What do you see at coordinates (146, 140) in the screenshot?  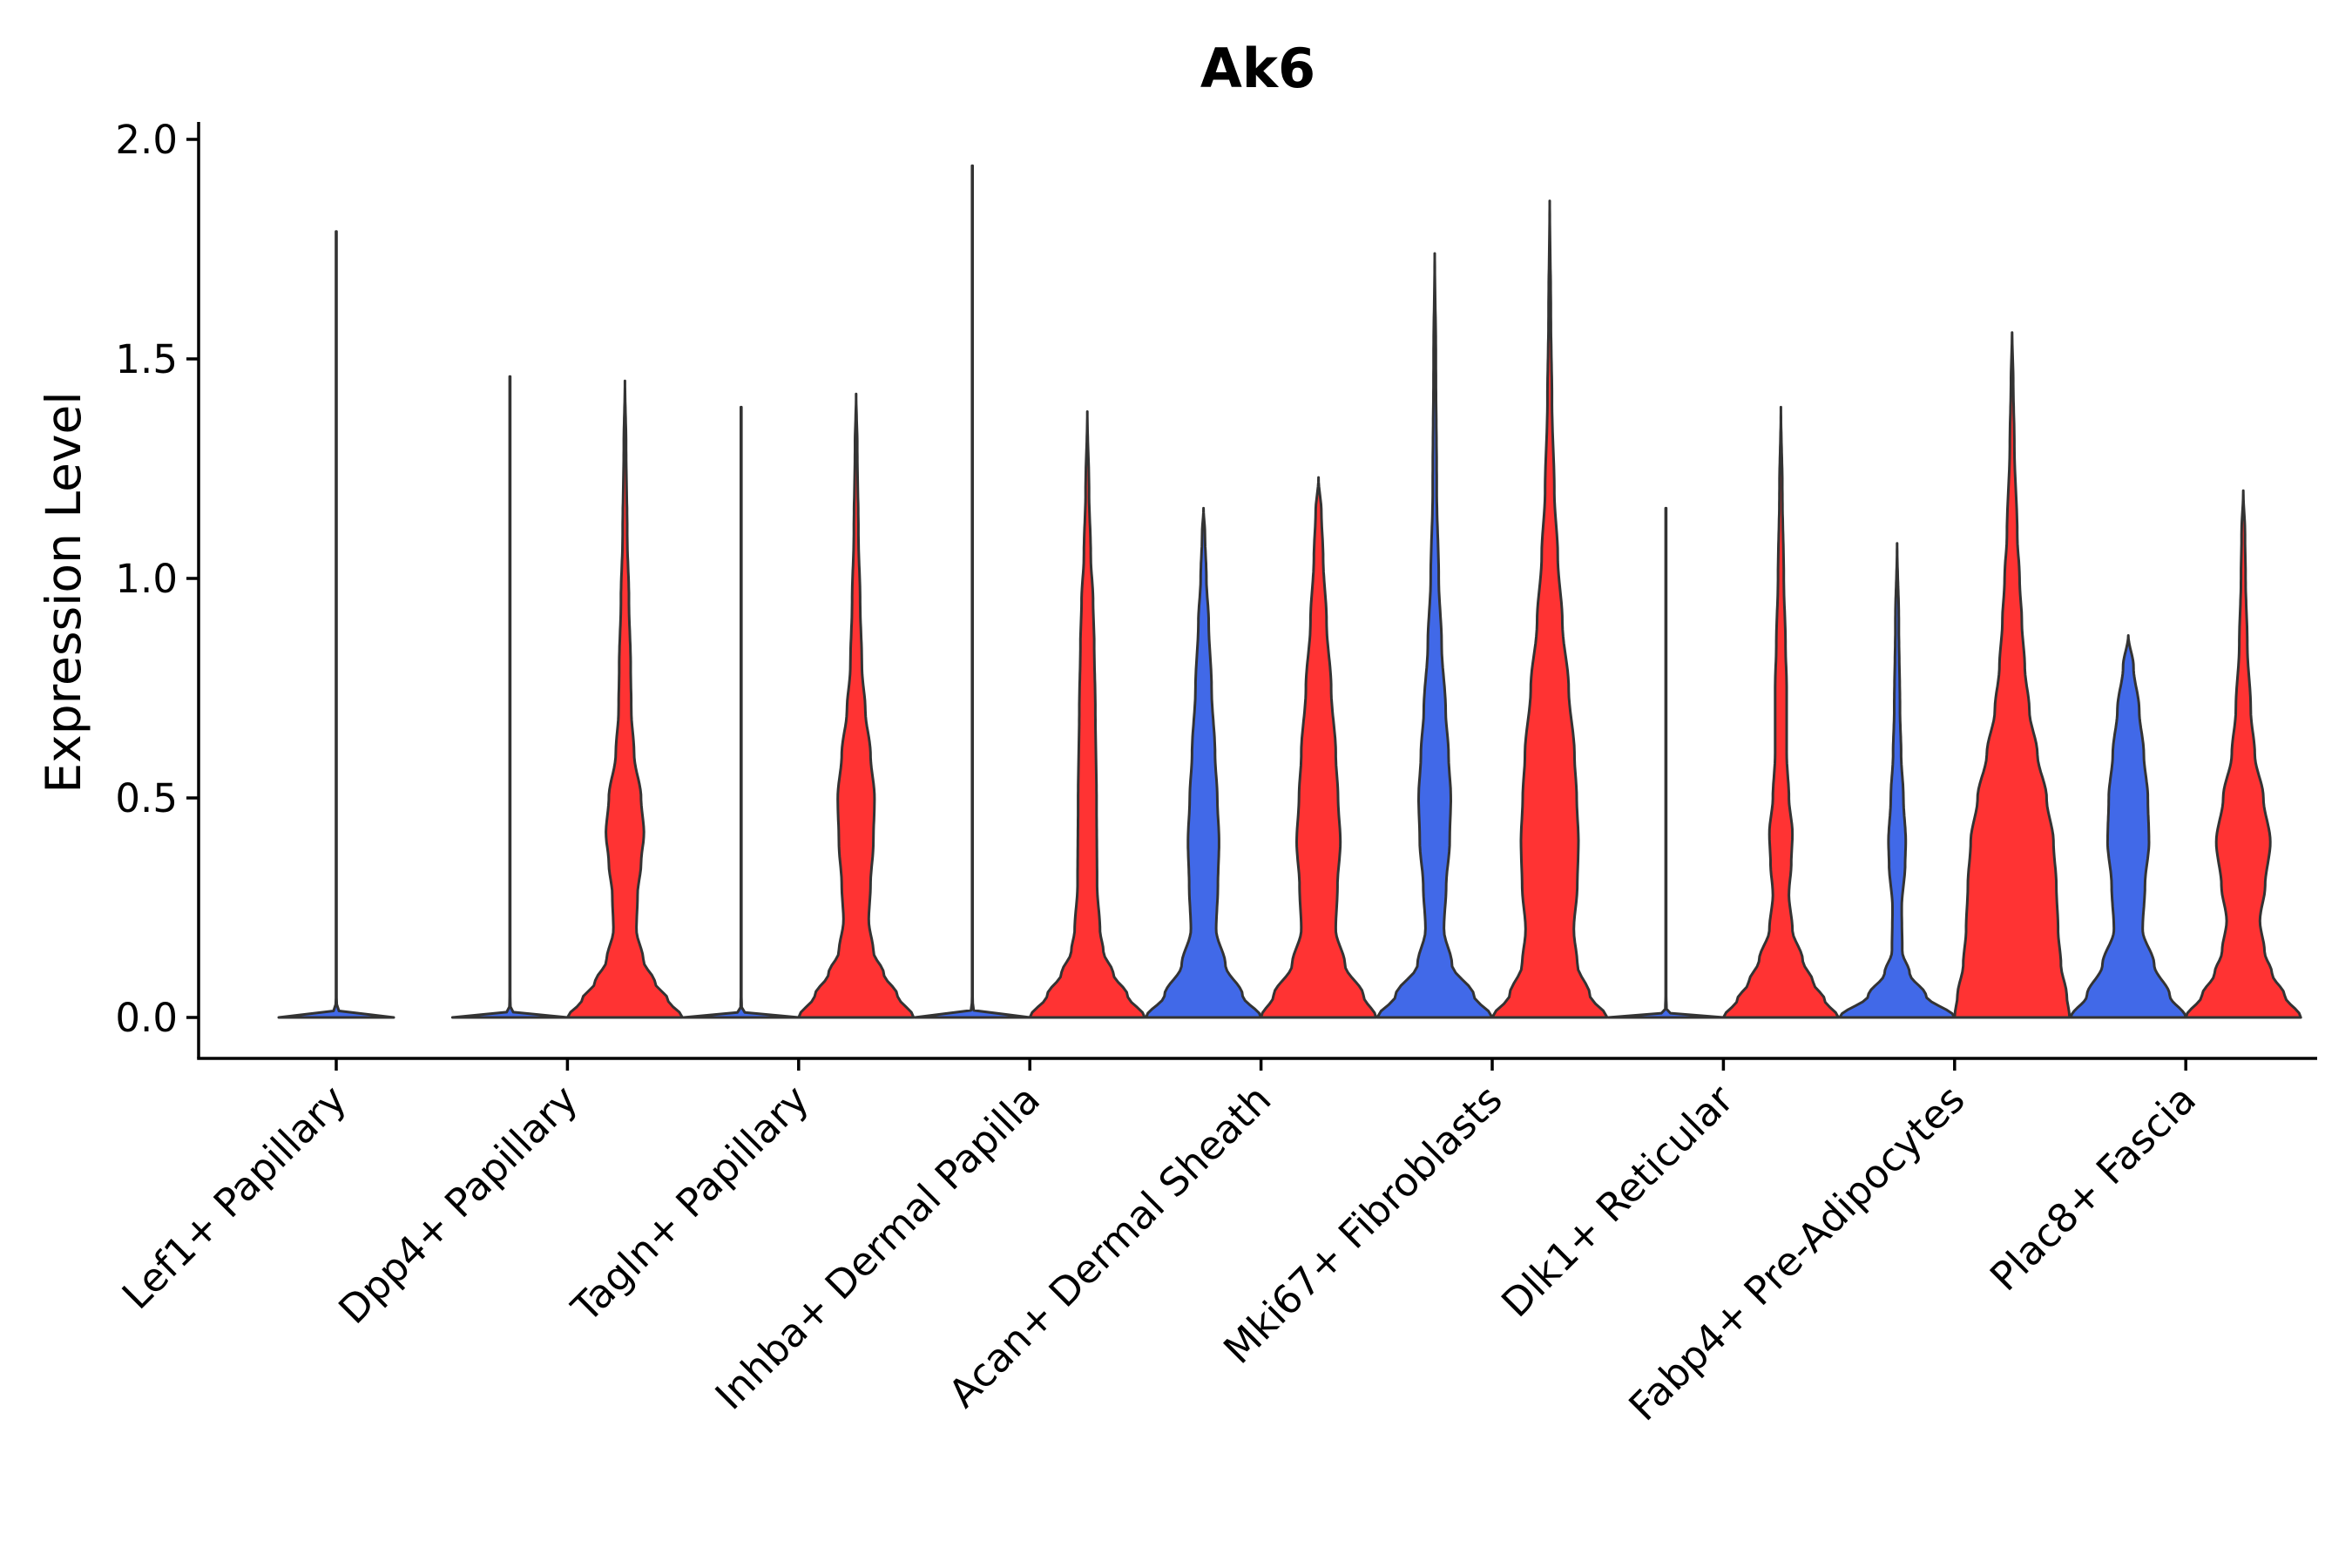 I see `y-tick-label: 2.0` at bounding box center [146, 140].